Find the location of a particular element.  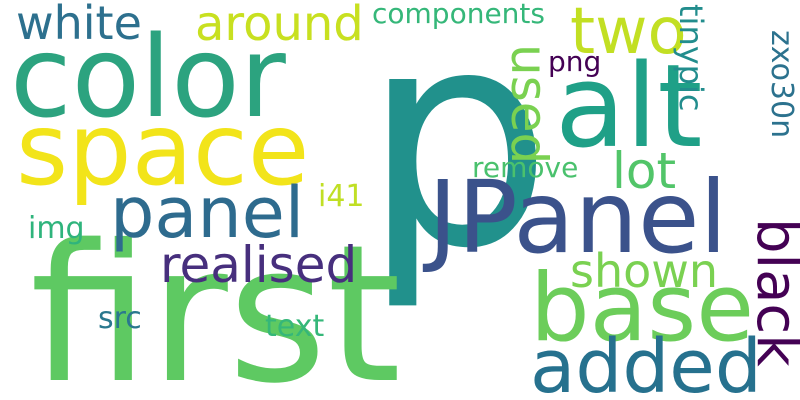

word-jpanel: JPanel is located at coordinates (578, 217).